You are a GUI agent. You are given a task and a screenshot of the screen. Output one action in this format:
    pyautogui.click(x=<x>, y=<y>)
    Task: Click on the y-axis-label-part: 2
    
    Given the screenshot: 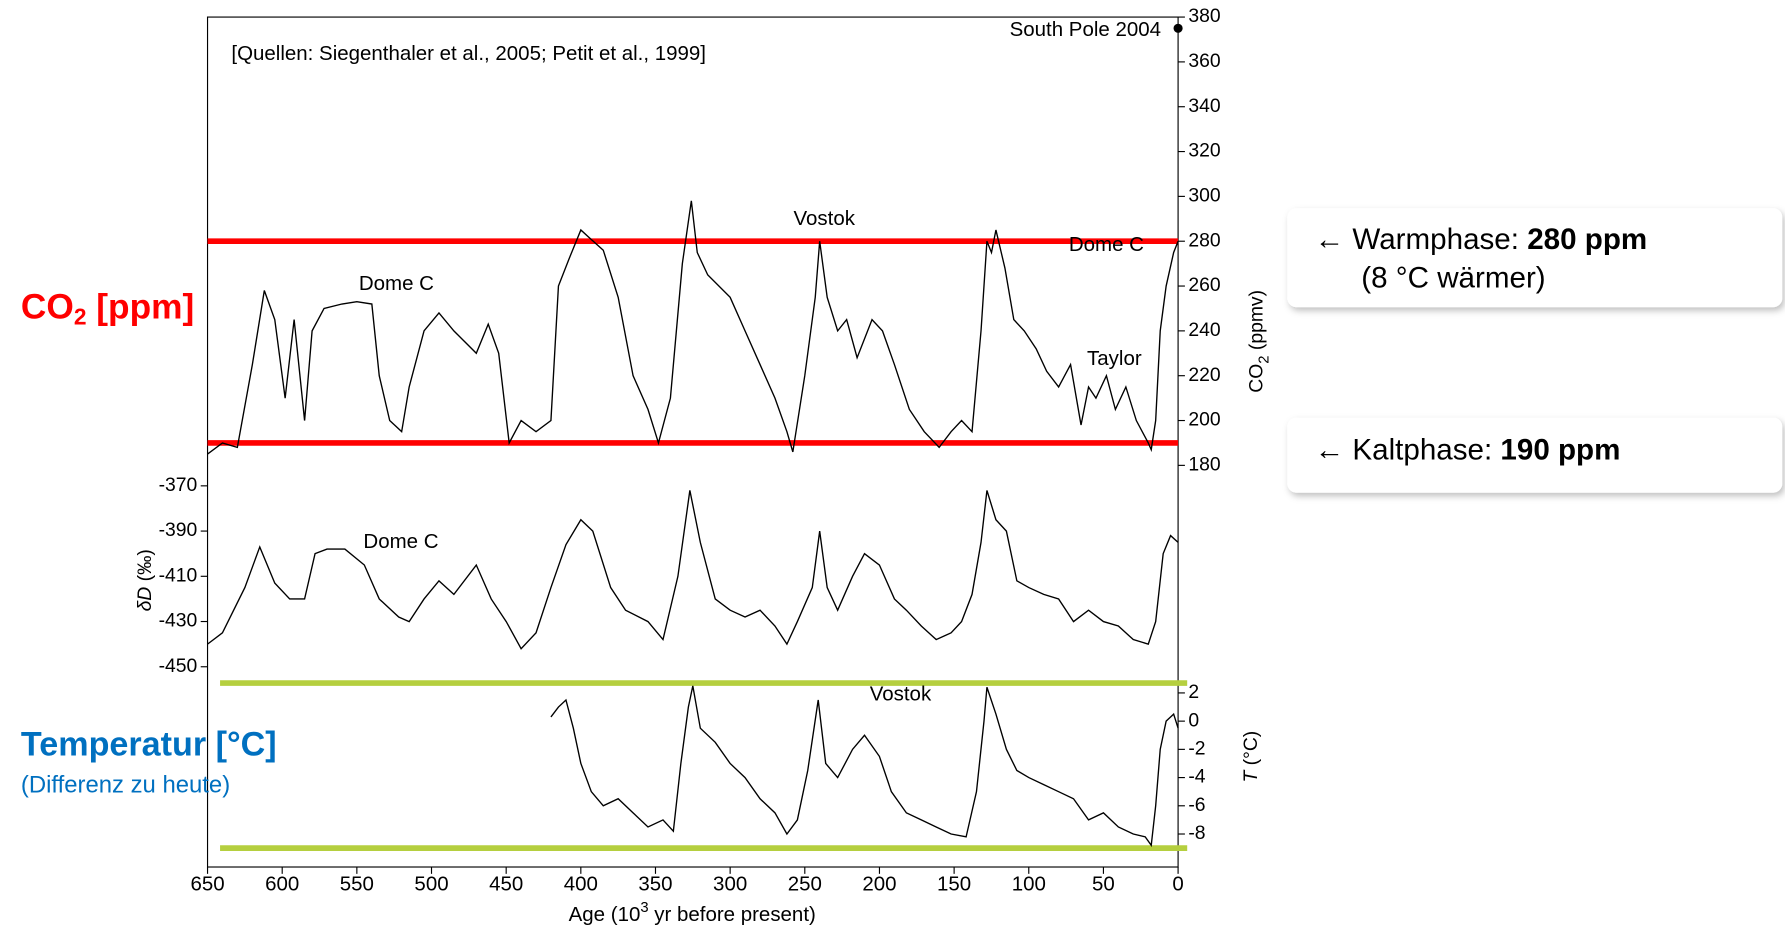 What is the action you would take?
    pyautogui.click(x=1264, y=359)
    